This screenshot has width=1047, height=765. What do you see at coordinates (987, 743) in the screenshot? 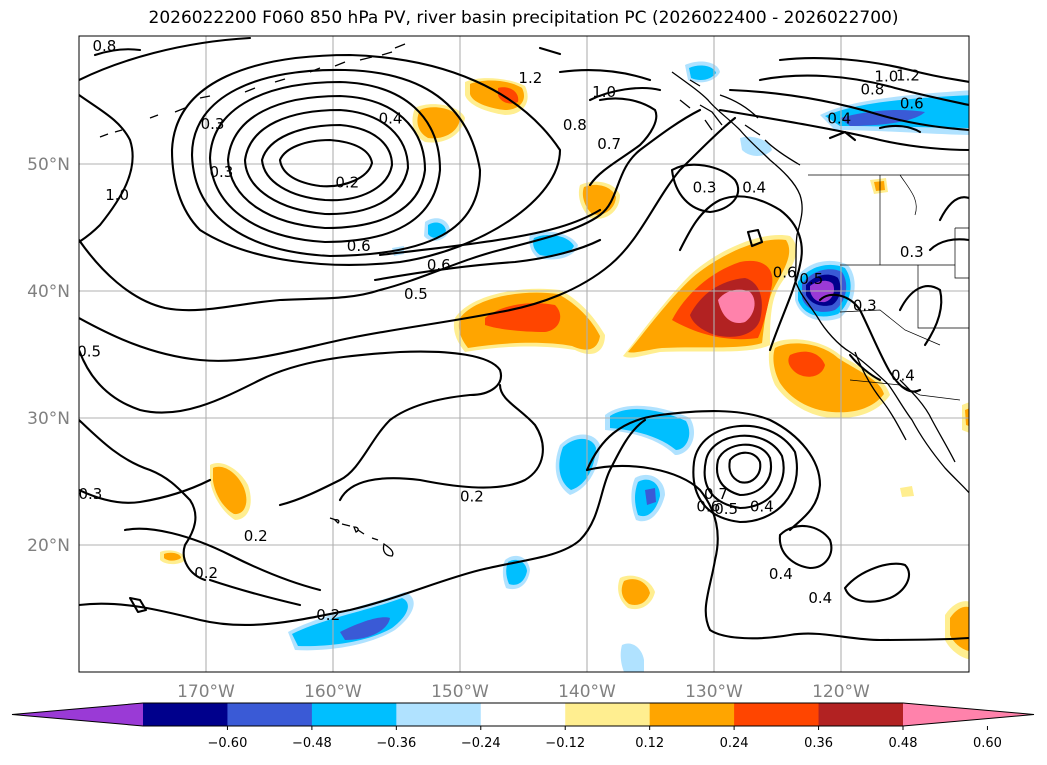
I see `colorbar-tick-label: 0.60` at bounding box center [987, 743].